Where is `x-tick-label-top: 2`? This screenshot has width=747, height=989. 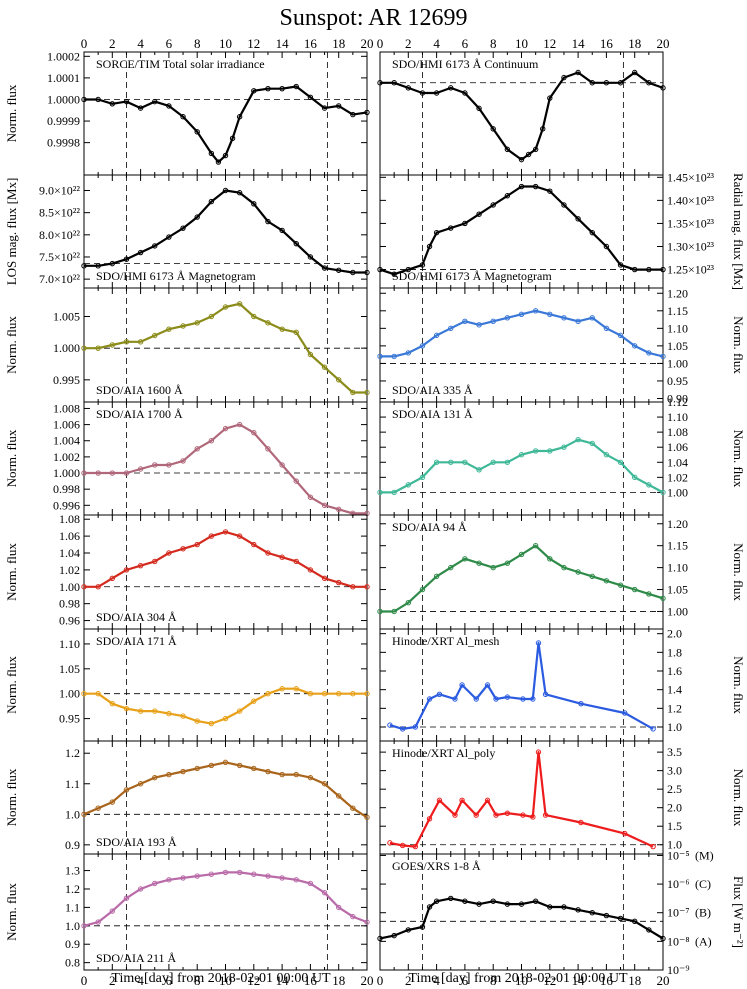
x-tick-label-top: 2 is located at coordinates (112, 43).